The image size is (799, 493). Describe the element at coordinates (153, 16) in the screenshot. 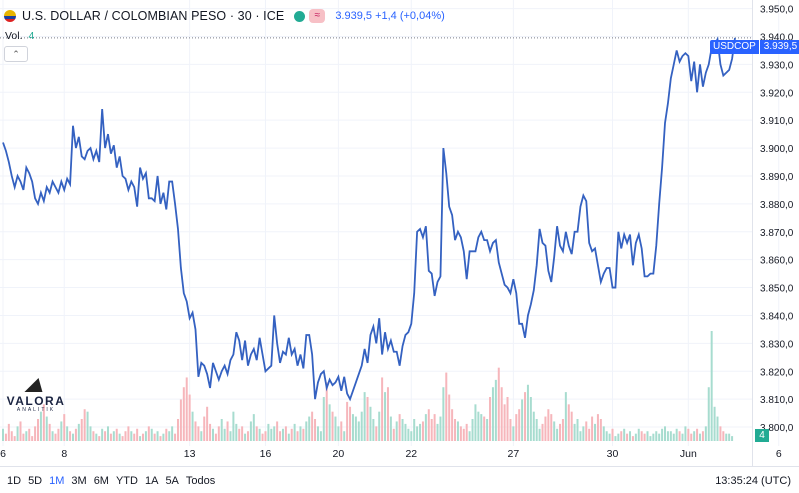

I see `symbol-title: U.S. DOLLAR / COLOMBIAN PESO · 30 · ICE` at that location.